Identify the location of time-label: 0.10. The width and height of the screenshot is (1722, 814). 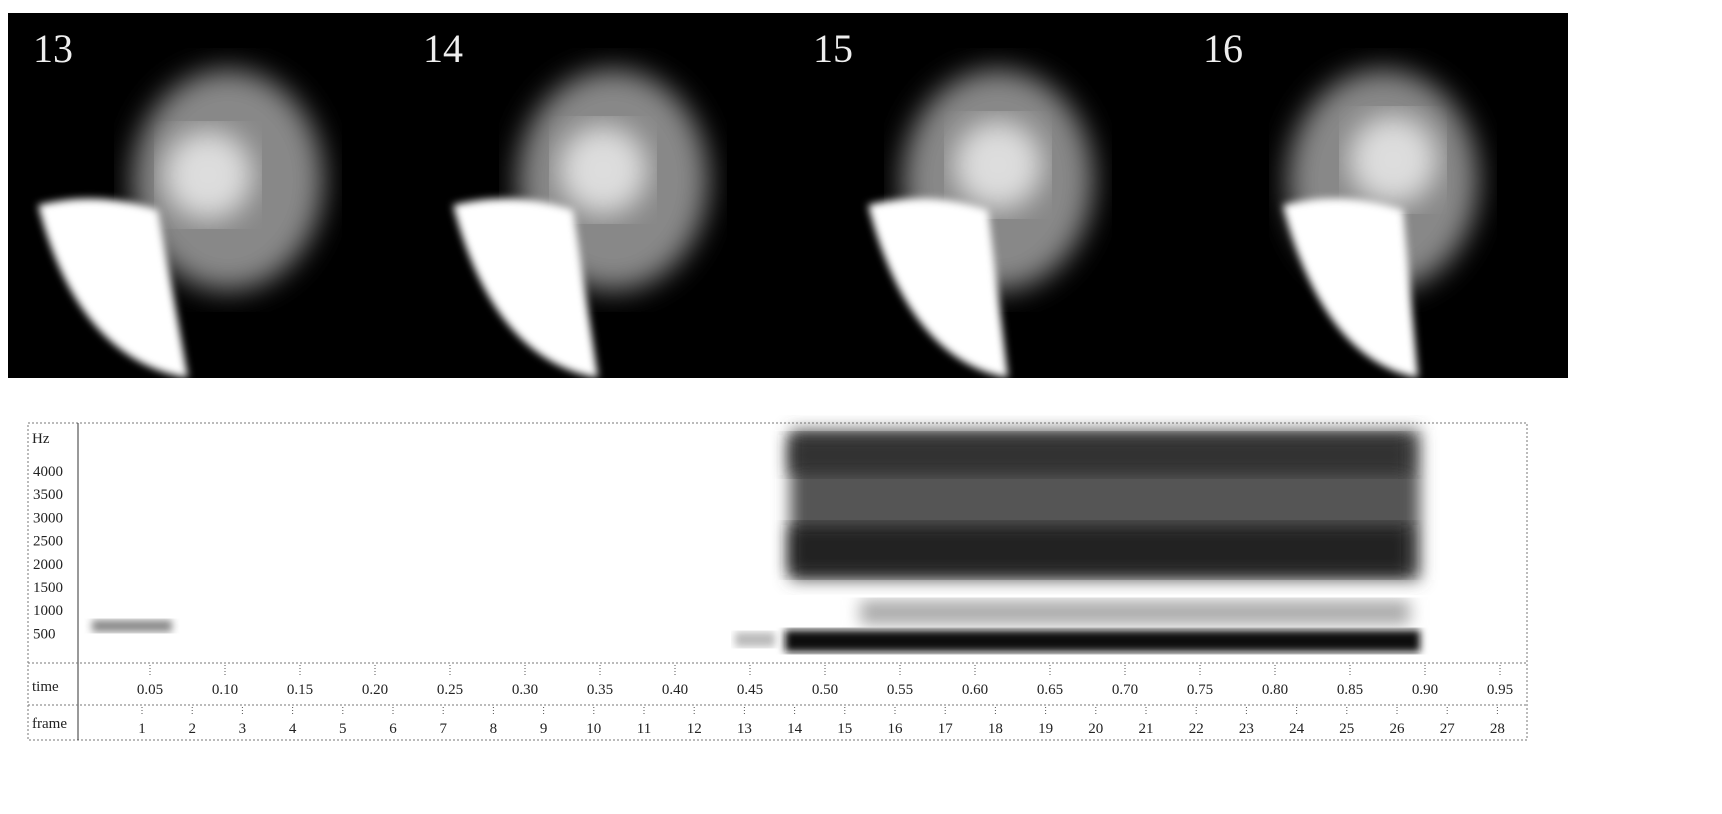
(225, 690).